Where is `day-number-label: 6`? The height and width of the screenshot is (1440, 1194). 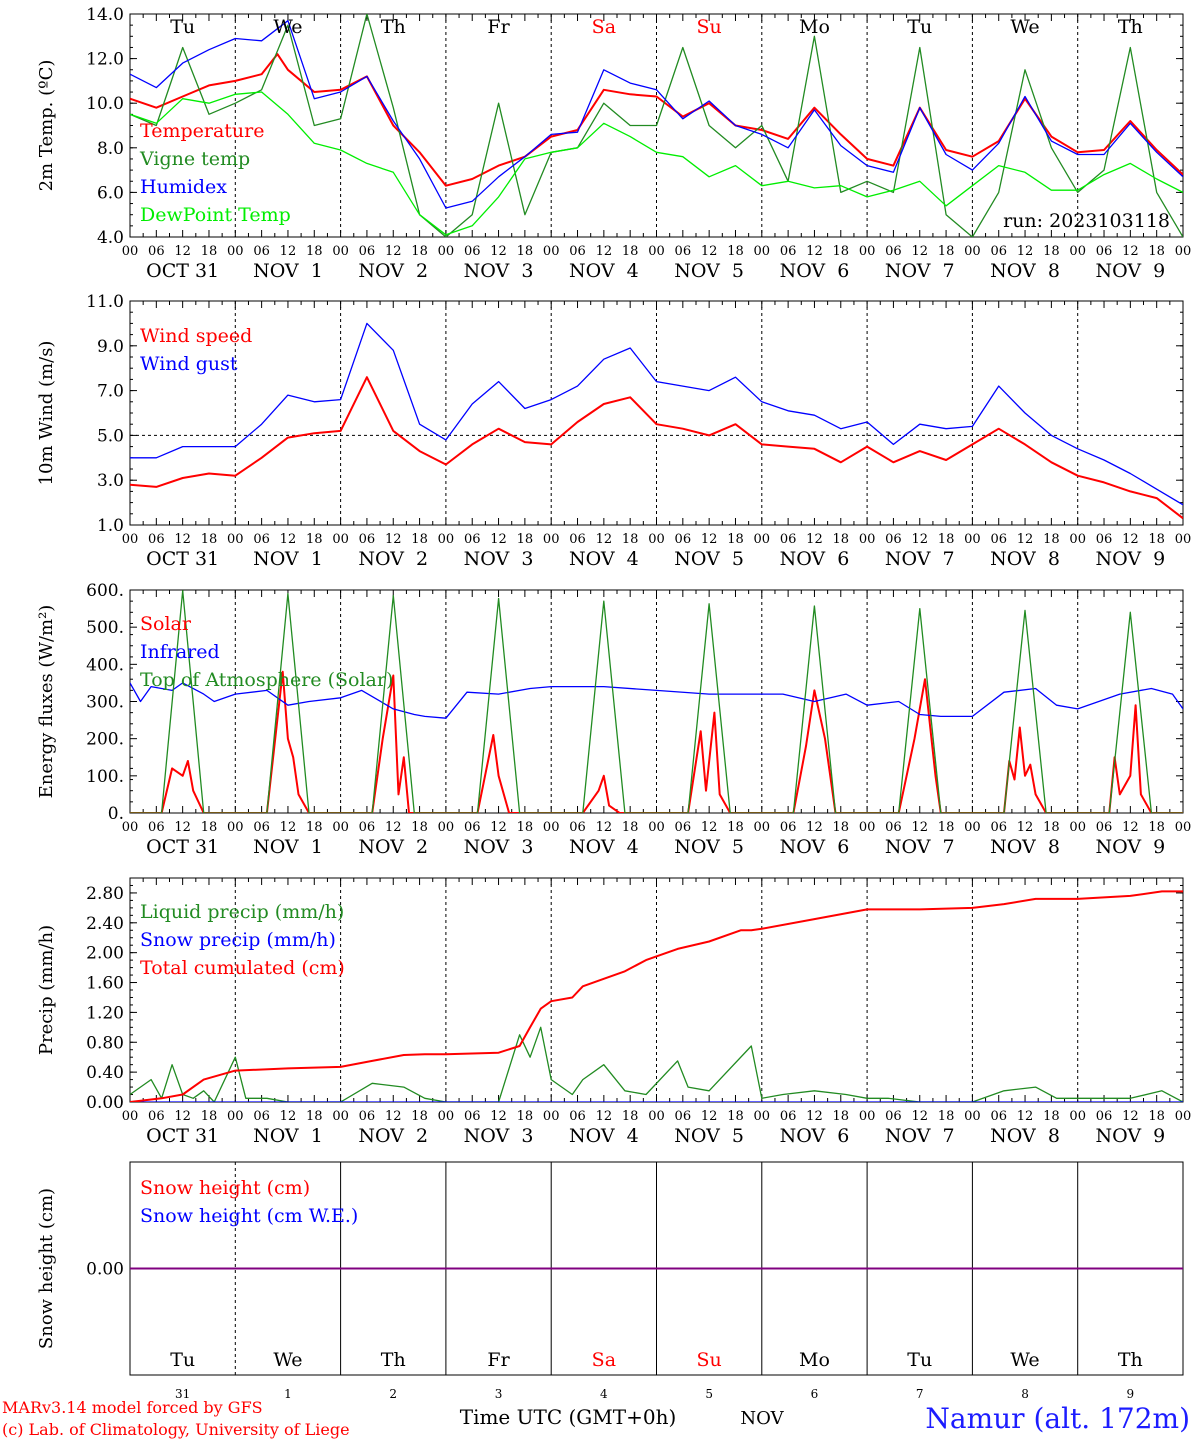
day-number-label: 6 is located at coordinates (815, 1394).